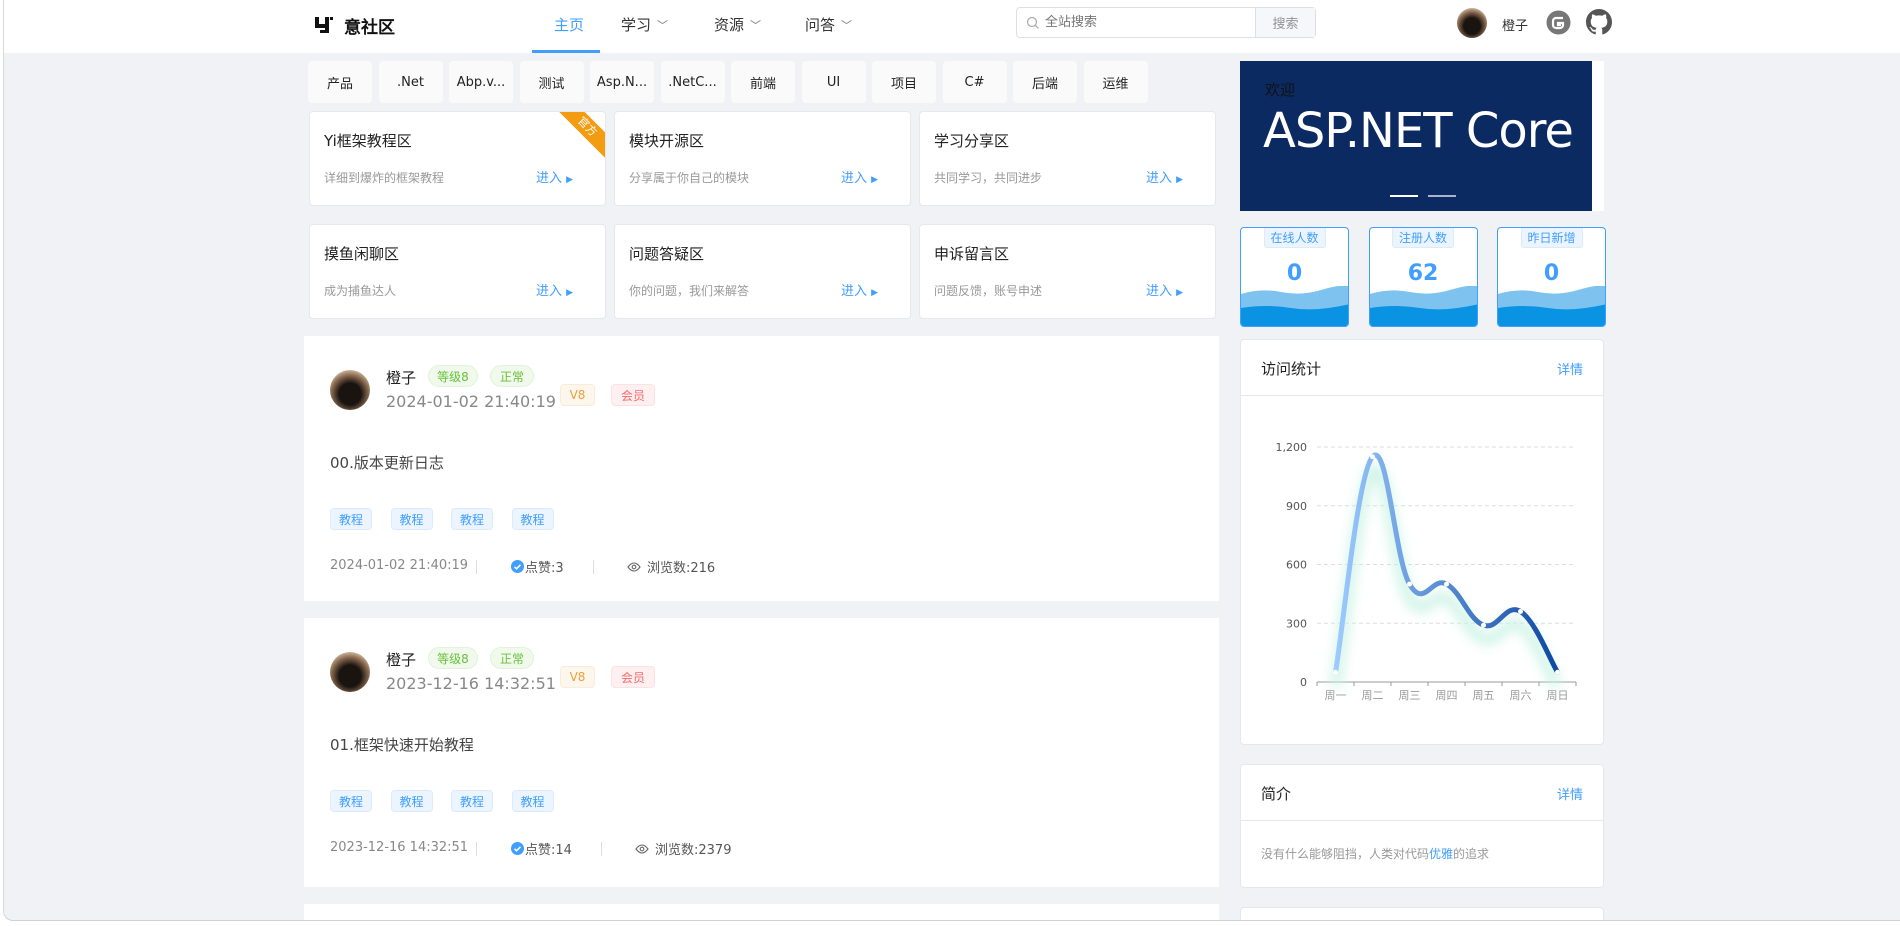  What do you see at coordinates (402, 745) in the screenshot?
I see `post-title: 01.框架快速开始教程` at bounding box center [402, 745].